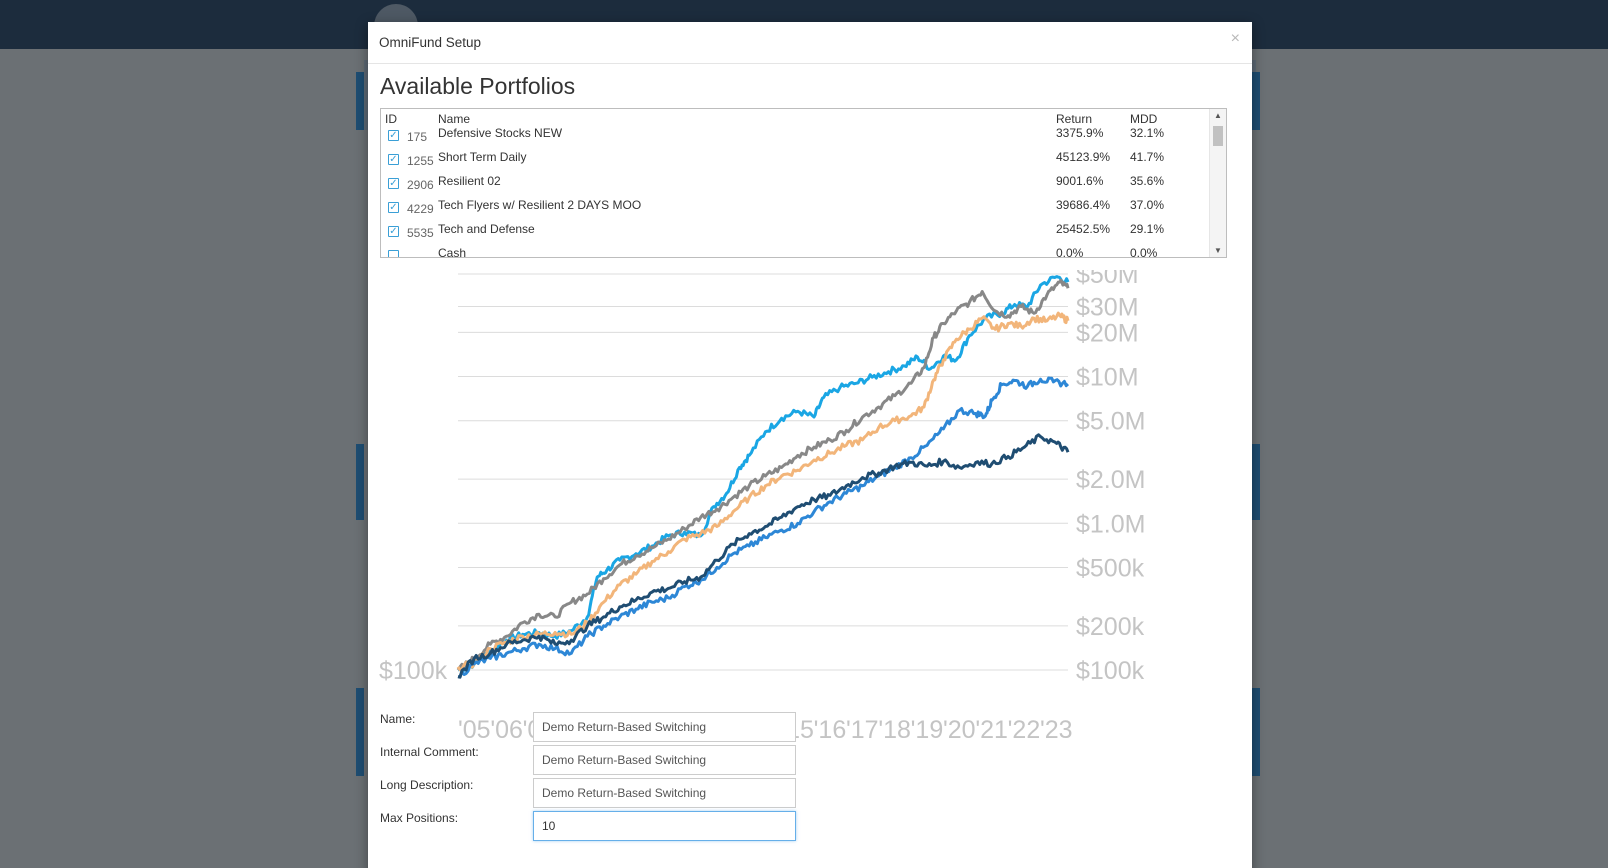 The width and height of the screenshot is (1608, 868). Describe the element at coordinates (1083, 205) in the screenshot. I see `portfolio-return: 39686.4%` at that location.